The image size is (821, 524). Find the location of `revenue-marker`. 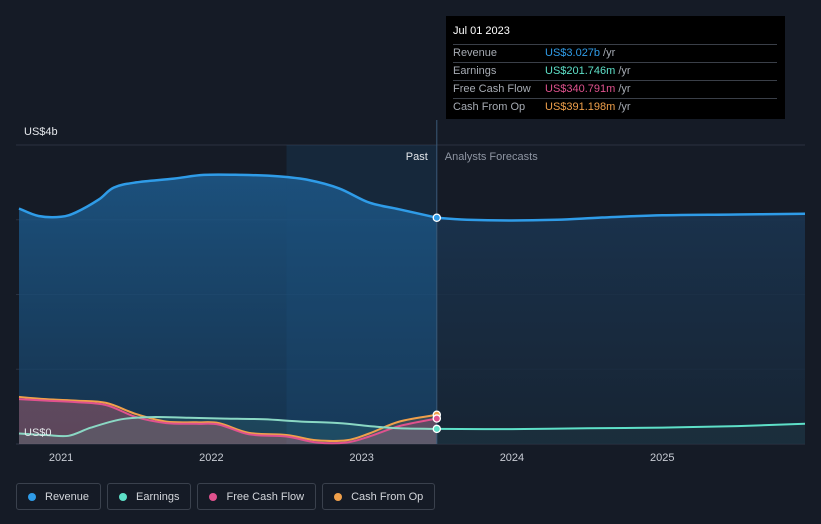

revenue-marker is located at coordinates (437, 217).